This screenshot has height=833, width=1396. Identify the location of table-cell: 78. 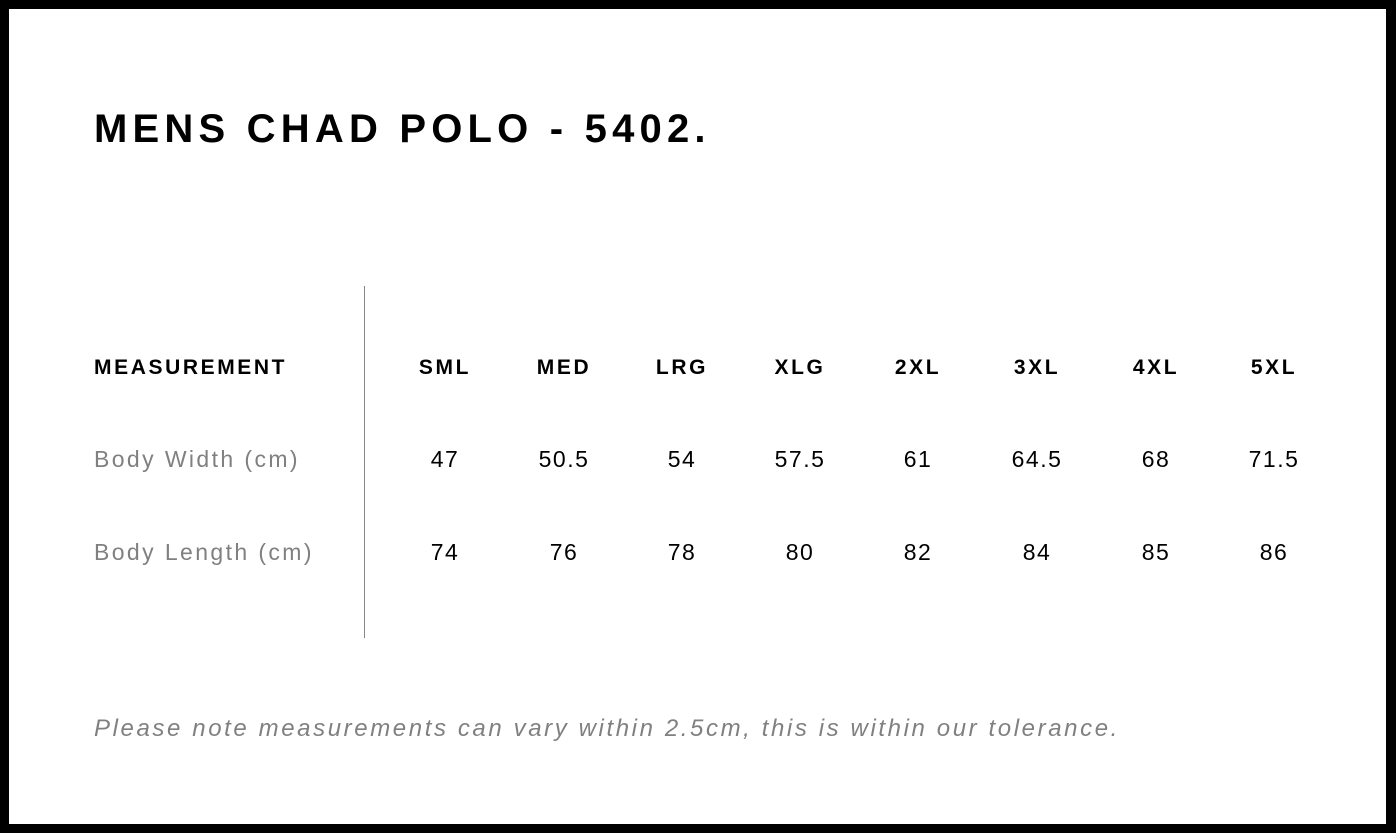
(682, 552).